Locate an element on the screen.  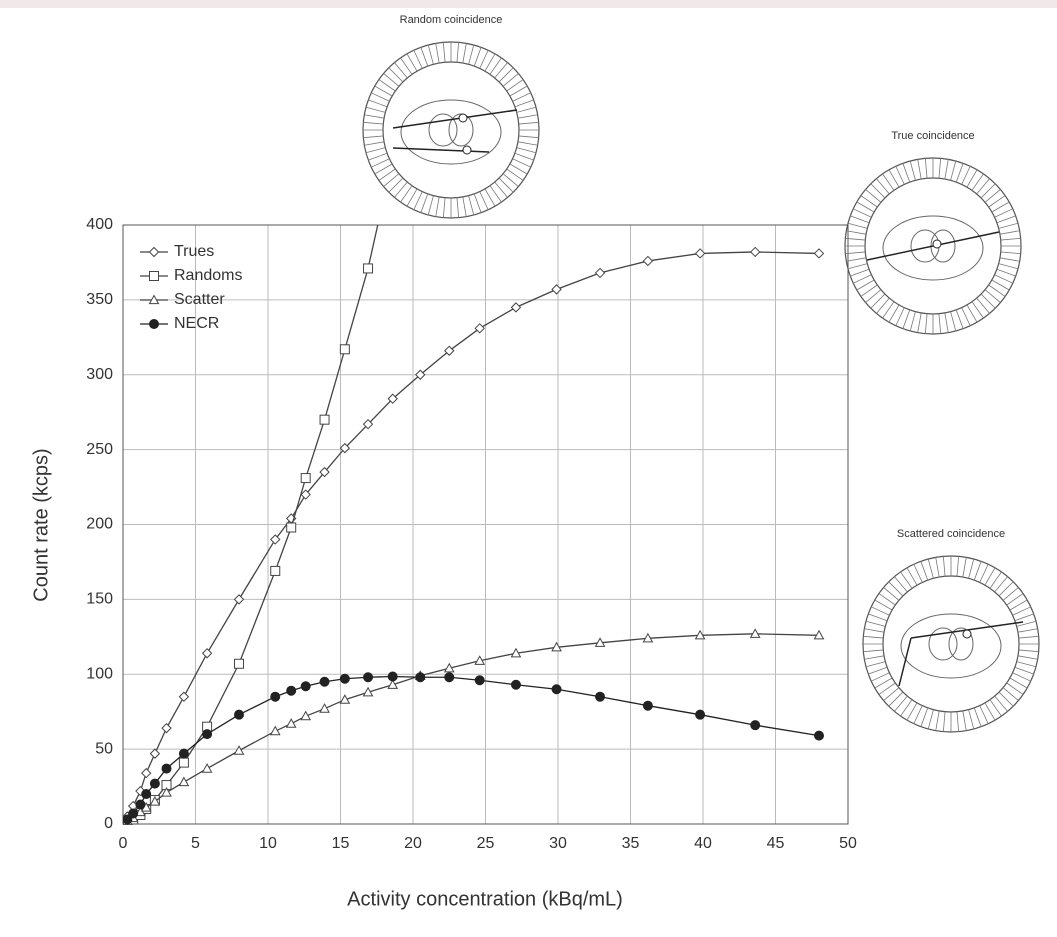
y-tick-label: 50 is located at coordinates (104, 748).